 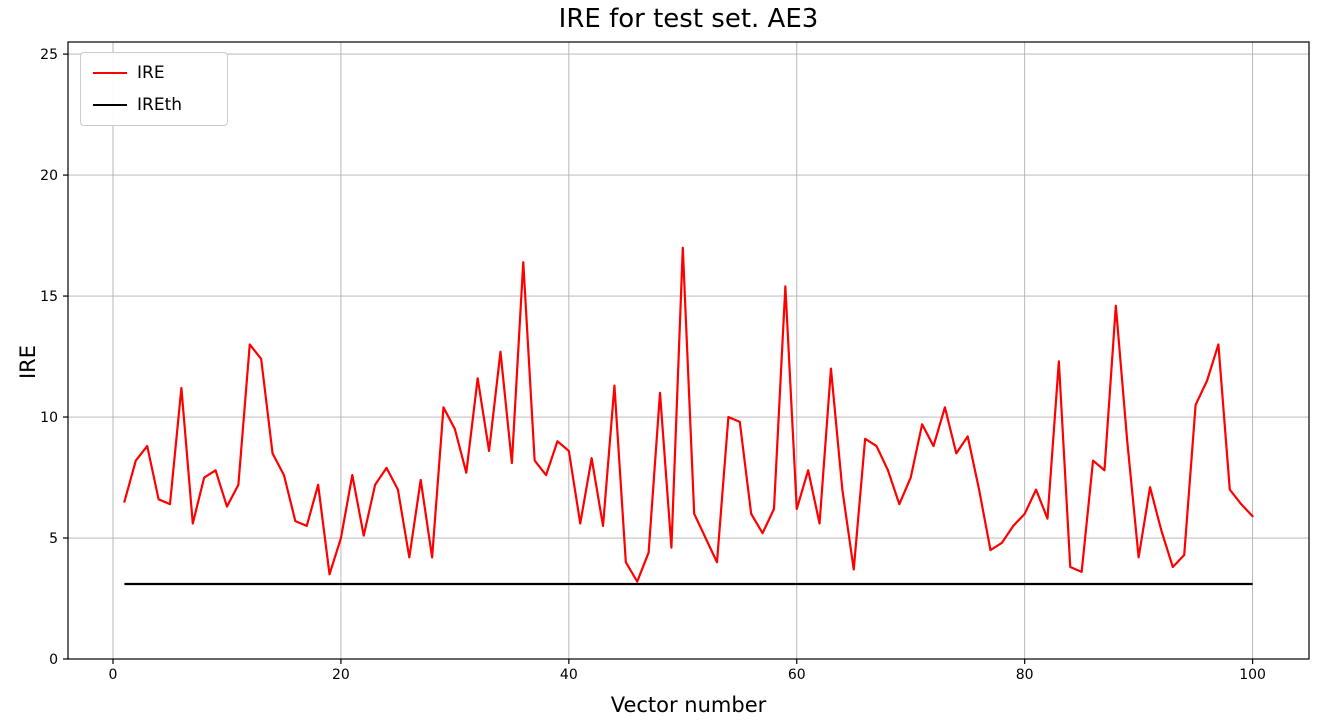 I want to click on ire-line-swatch, so click(x=110, y=73).